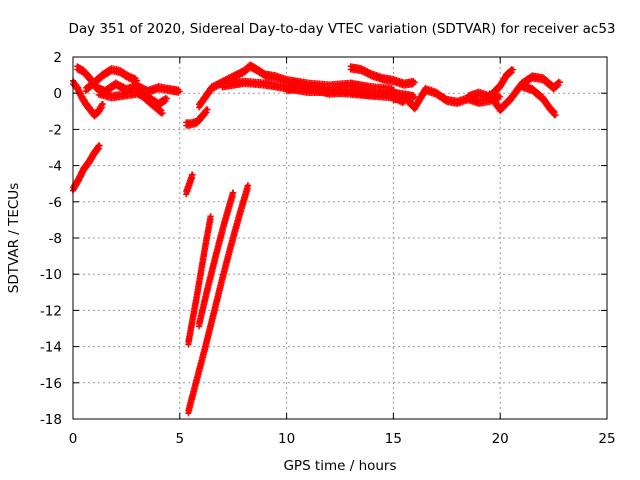 The height and width of the screenshot is (480, 640). Describe the element at coordinates (57, 94) in the screenshot. I see `y-tick-label: 0` at that location.